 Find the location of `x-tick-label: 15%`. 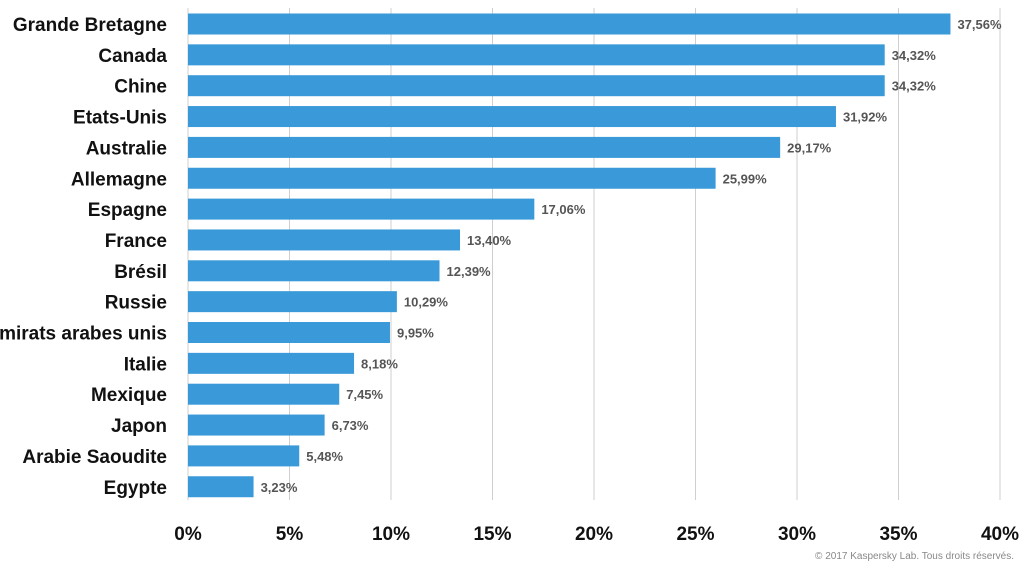

x-tick-label: 15% is located at coordinates (492, 534).